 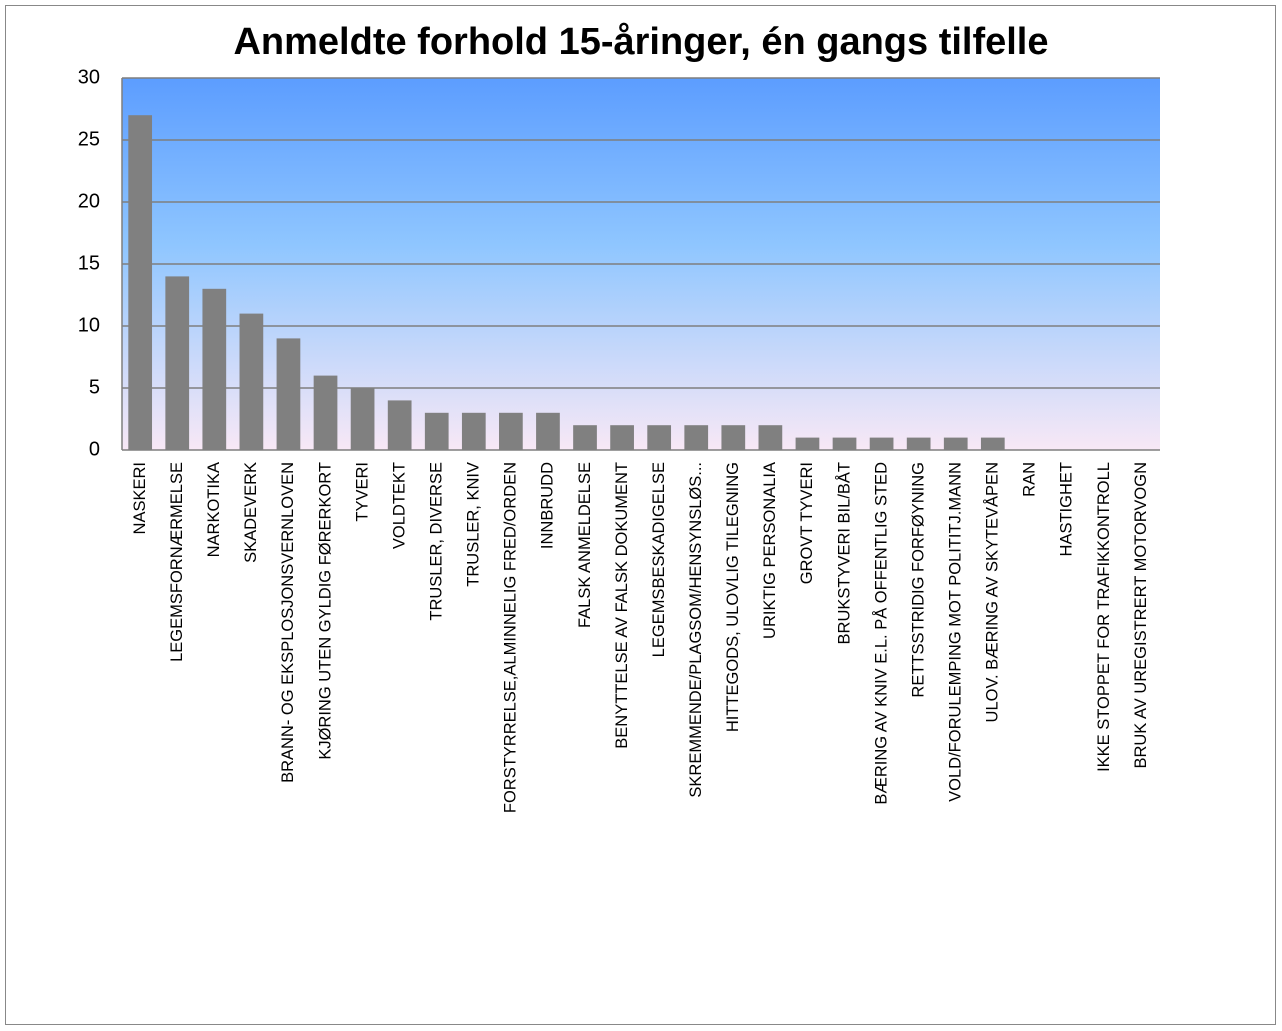 What do you see at coordinates (585, 545) in the screenshot?
I see `x-tick-label: FALSK ANMELDELSE` at bounding box center [585, 545].